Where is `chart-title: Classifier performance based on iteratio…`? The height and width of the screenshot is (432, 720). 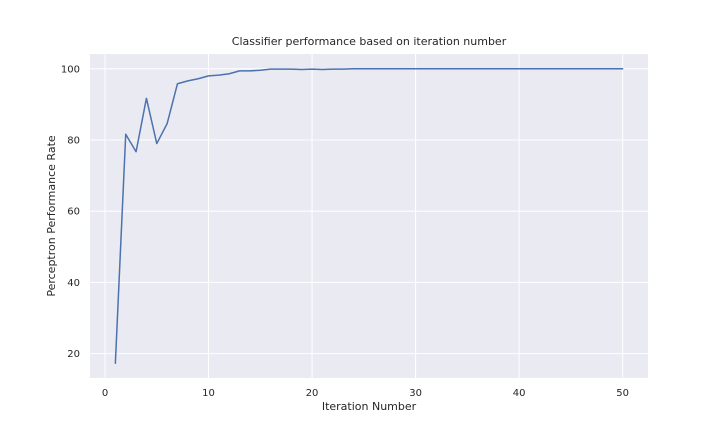
chart-title: Classifier performance based on iteratio… is located at coordinates (369, 41).